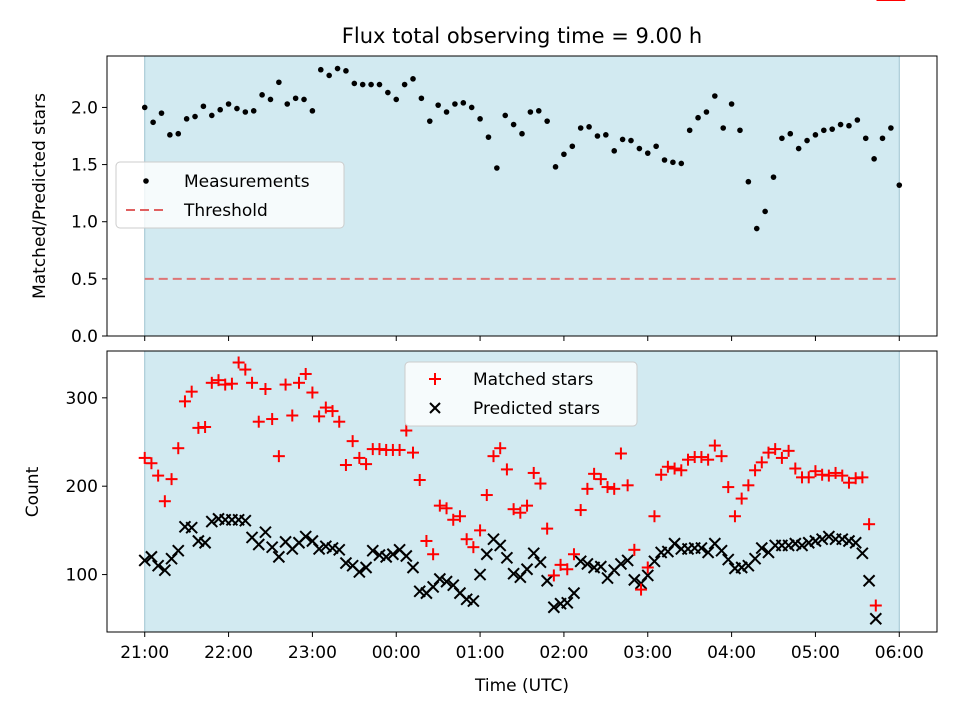 This screenshot has height=720, width=960. Describe the element at coordinates (144, 653) in the screenshot. I see `x-tick-label: 21:00` at that location.